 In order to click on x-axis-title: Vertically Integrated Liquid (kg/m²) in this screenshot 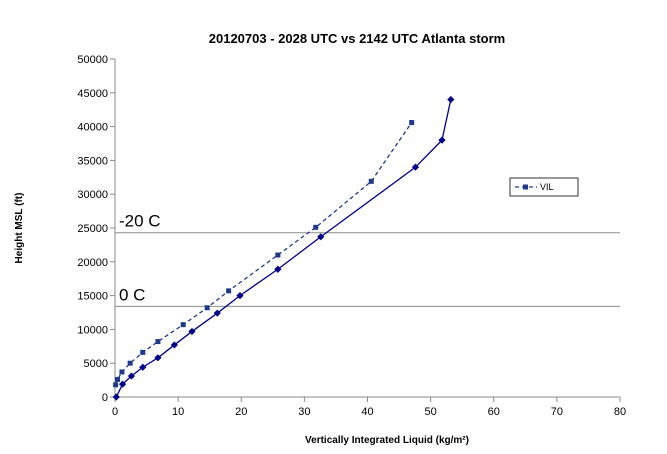, I will do `click(387, 440)`.